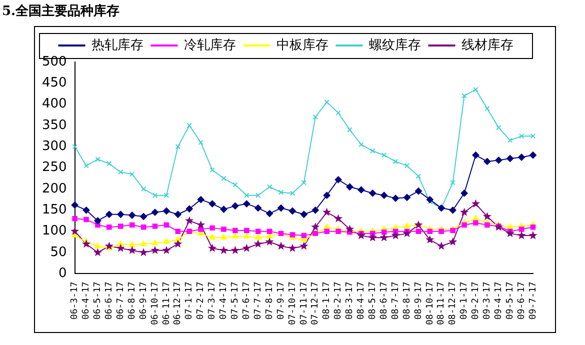  Describe the element at coordinates (395, 301) in the screenshot. I see `x-tick-label: 08-7-17` at that location.